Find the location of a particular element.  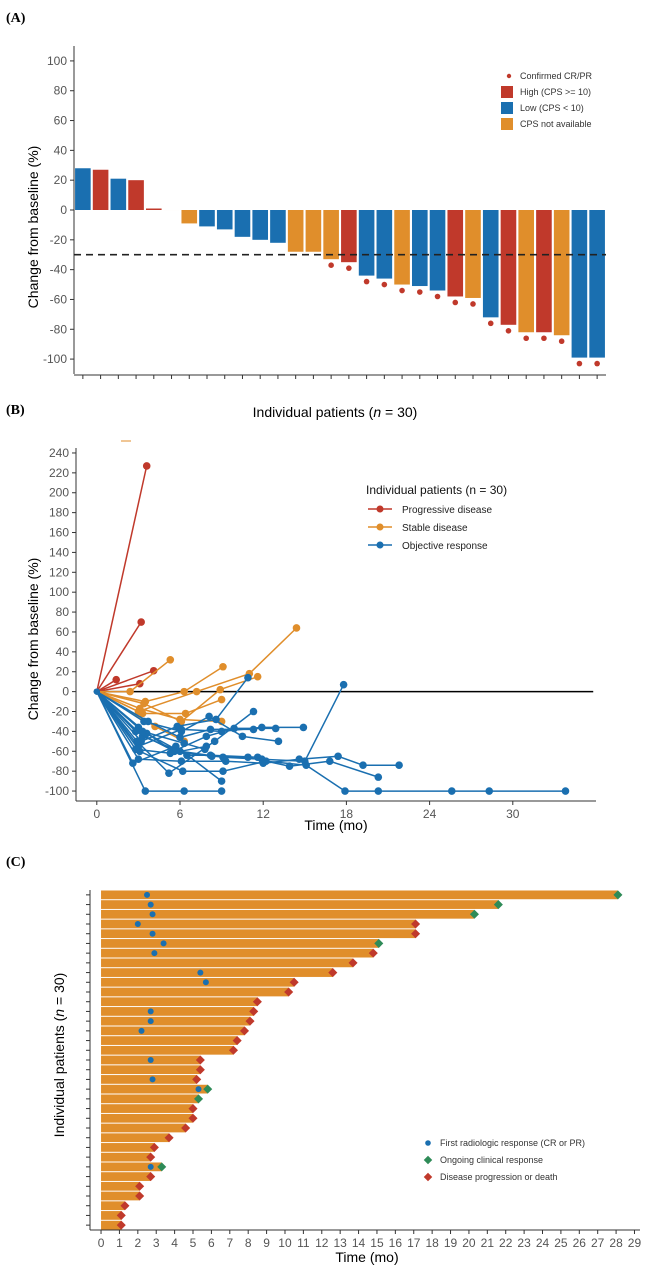

panel-a-y-tick-label: -40 is located at coordinates (59, 270).